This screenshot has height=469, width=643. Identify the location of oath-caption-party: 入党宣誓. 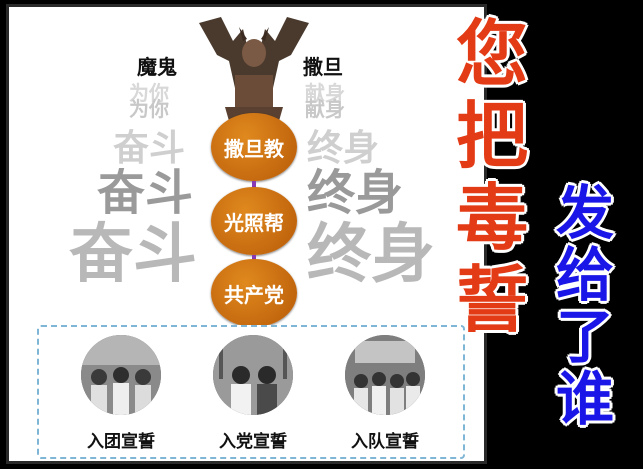
(253, 442).